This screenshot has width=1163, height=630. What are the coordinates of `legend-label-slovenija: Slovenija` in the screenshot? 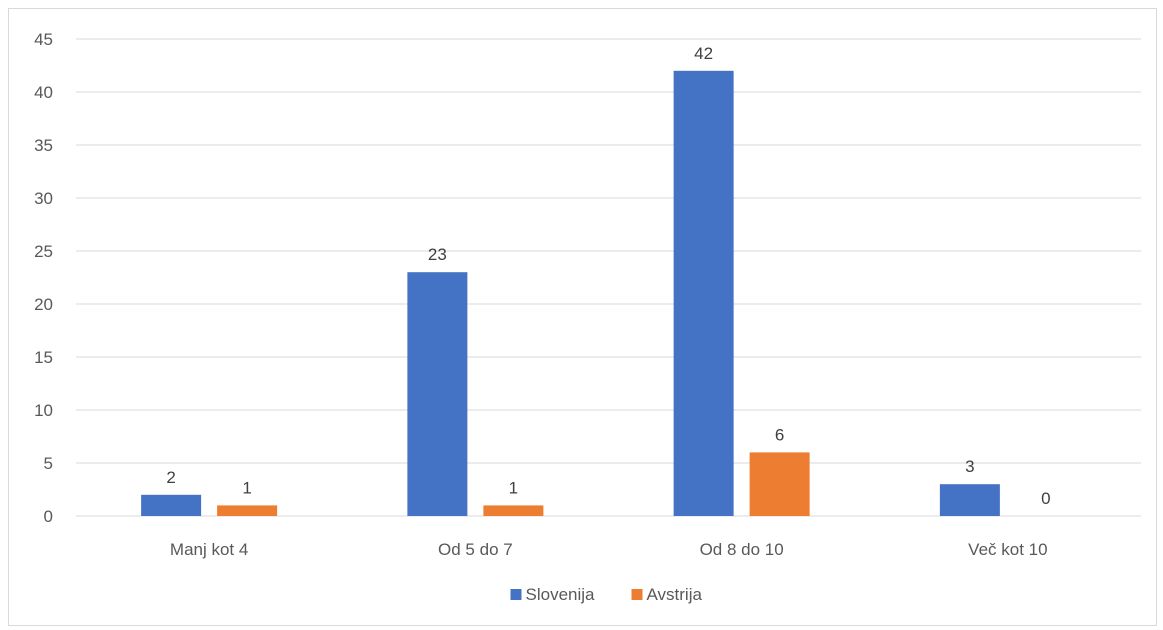 It's located at (561, 594).